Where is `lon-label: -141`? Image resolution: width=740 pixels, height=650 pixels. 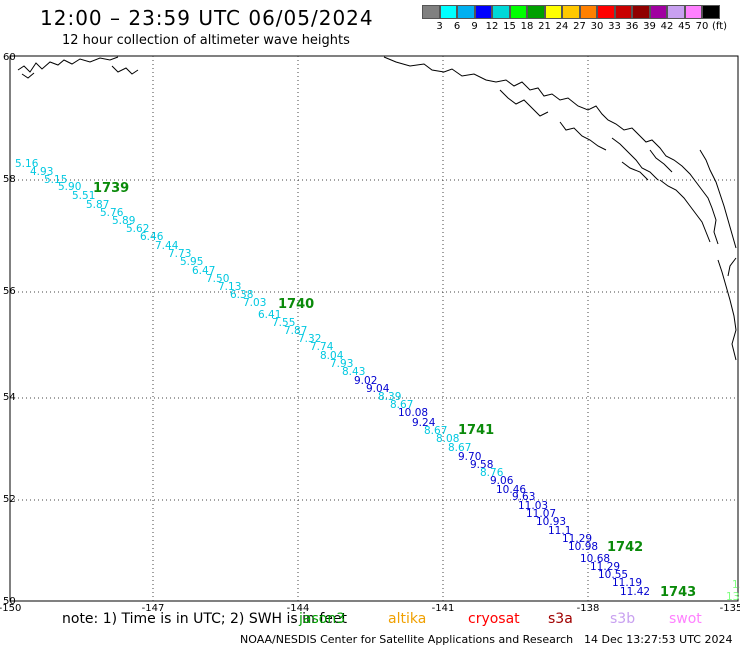
lon-label: -141 is located at coordinates (443, 608).